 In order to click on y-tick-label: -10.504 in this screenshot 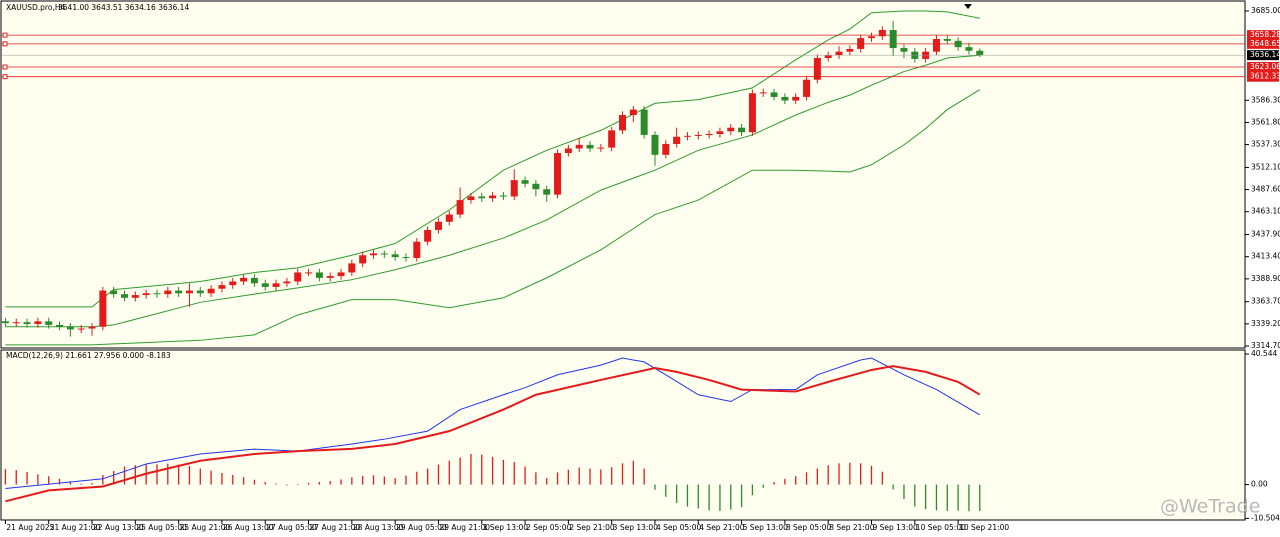, I will do `click(1265, 517)`.